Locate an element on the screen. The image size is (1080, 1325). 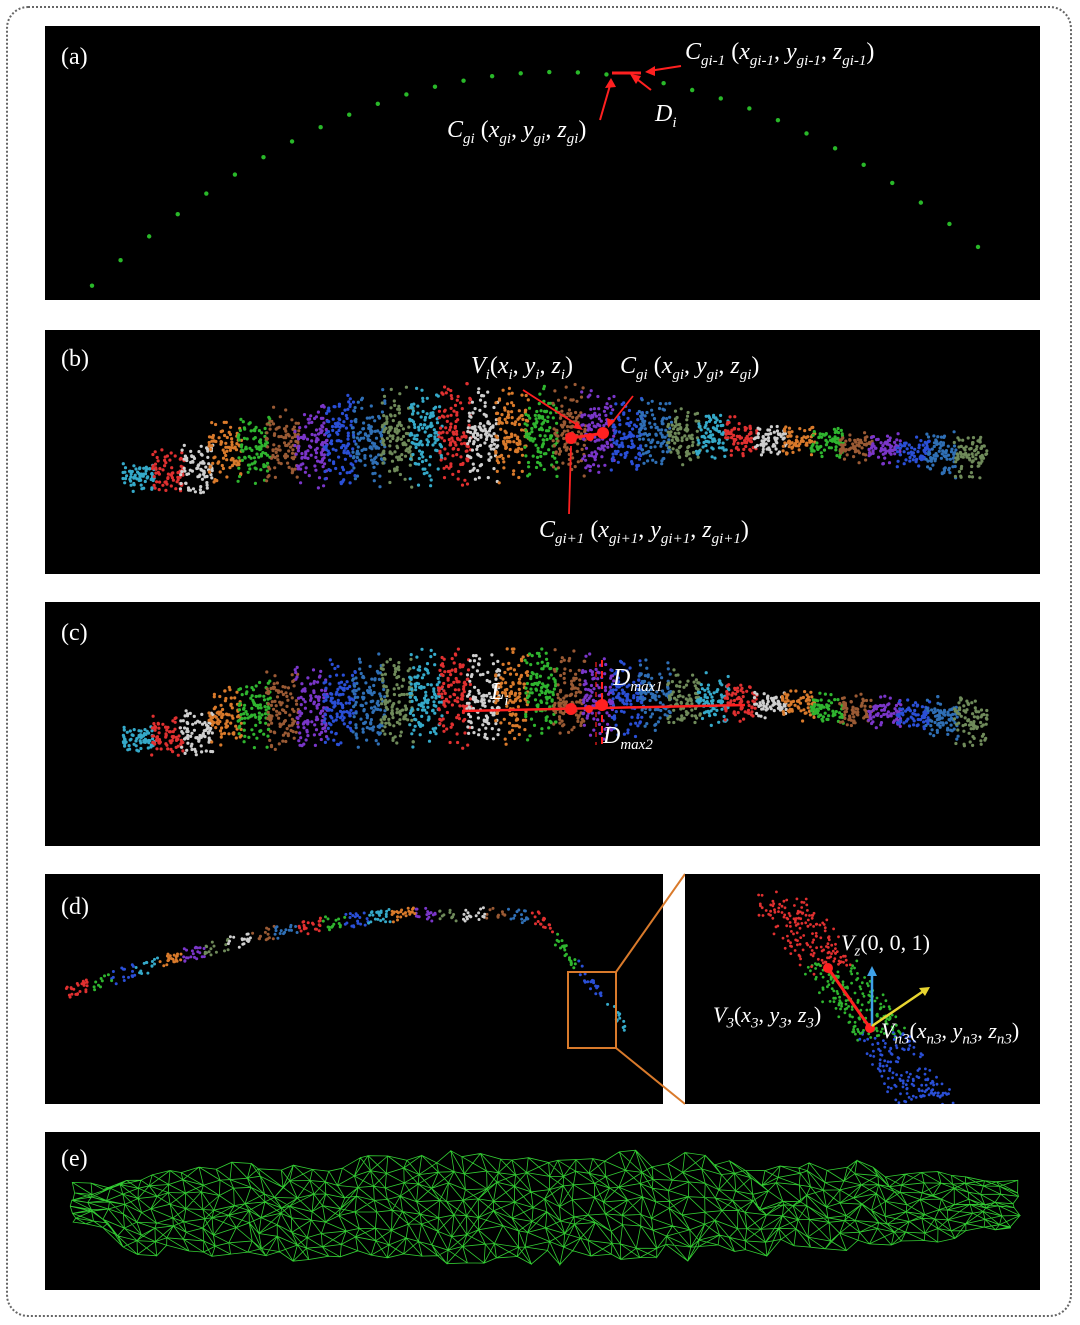
c-prev-arrowhead is located at coordinates (650, 71).